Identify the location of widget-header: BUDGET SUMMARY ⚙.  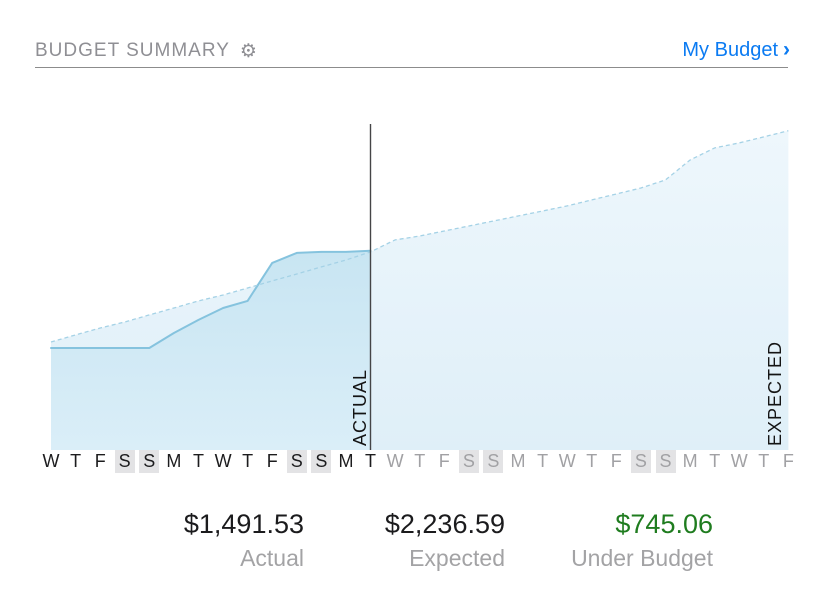
(146, 51).